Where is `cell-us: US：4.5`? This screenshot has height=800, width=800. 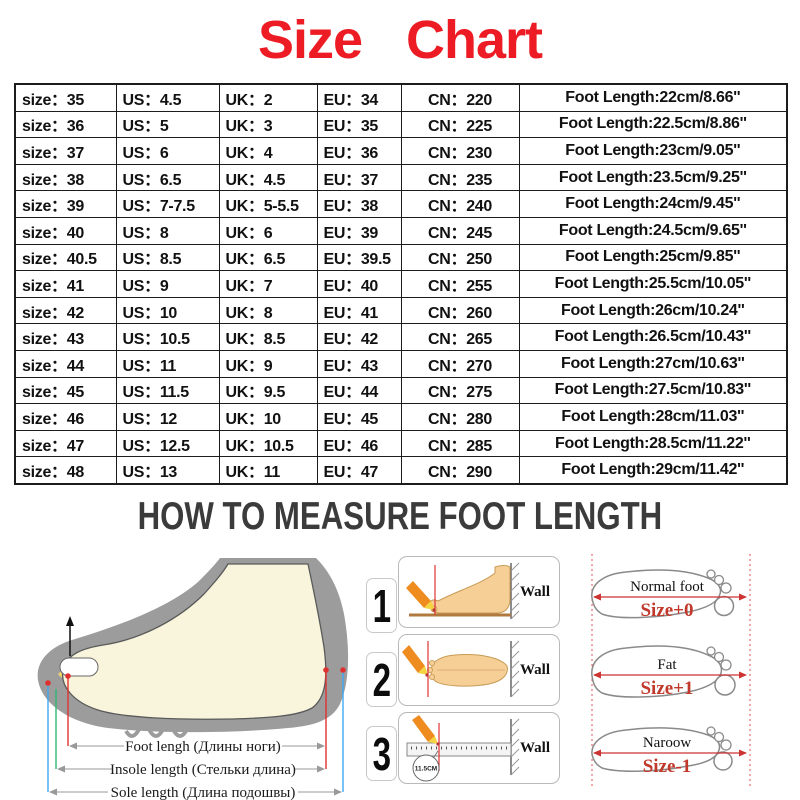
cell-us: US：4.5 is located at coordinates (167, 97).